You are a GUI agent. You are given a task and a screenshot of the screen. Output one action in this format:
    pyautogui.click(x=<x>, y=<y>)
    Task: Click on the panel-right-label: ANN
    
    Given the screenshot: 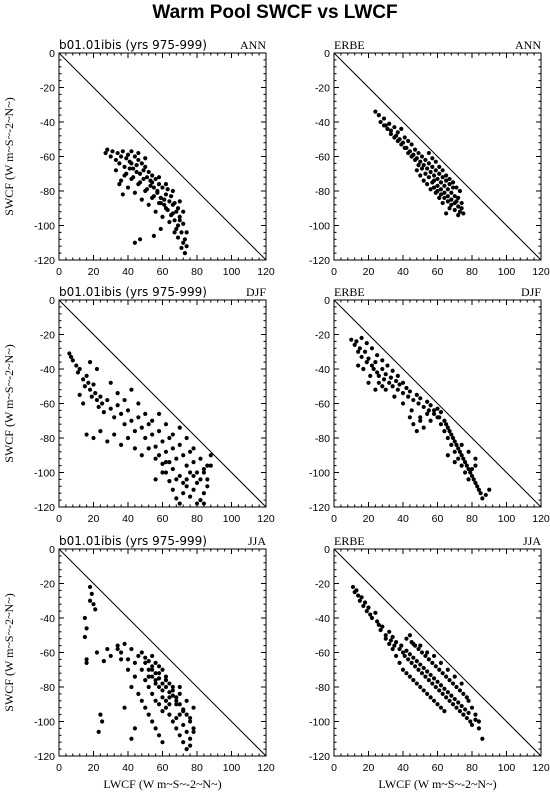 What is the action you would take?
    pyautogui.click(x=253, y=45)
    